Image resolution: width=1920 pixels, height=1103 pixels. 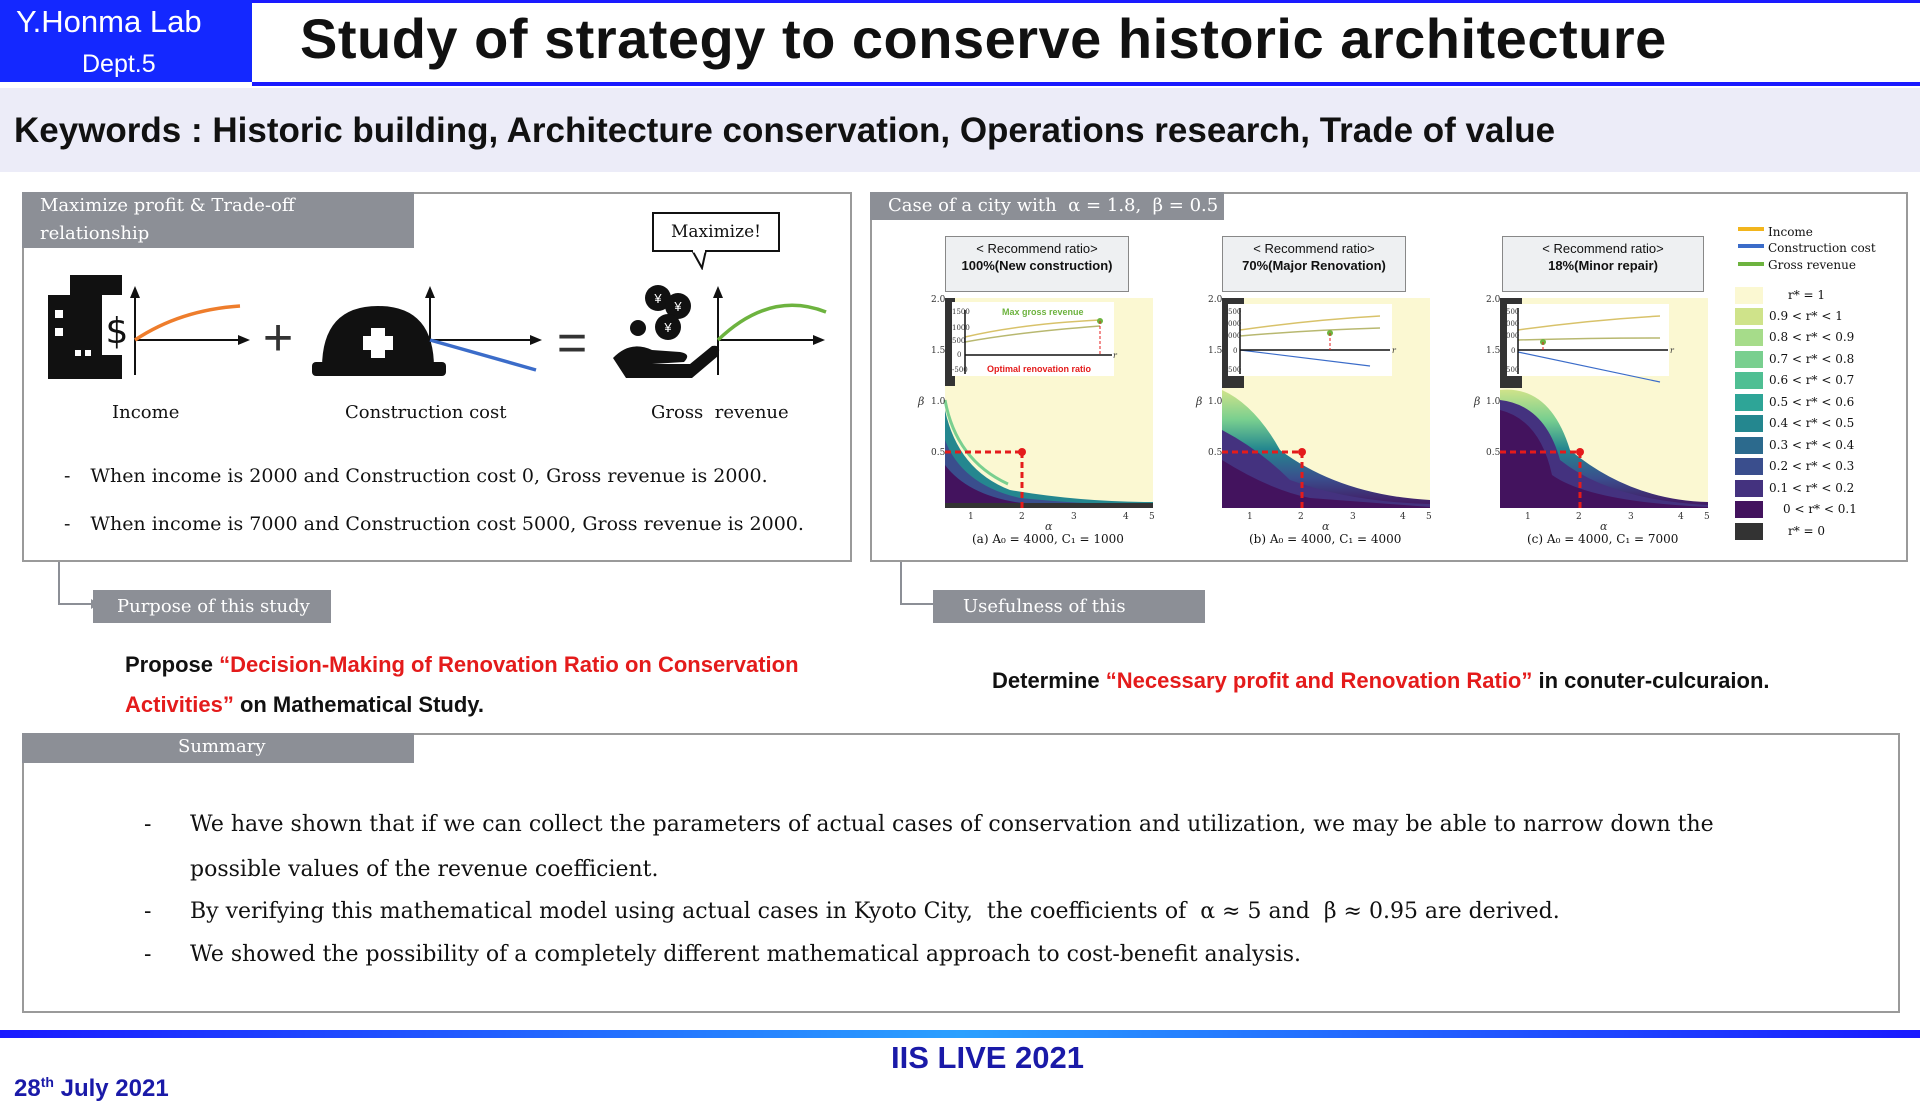 What do you see at coordinates (1493, 300) in the screenshot?
I see `y-tick: 2.0` at bounding box center [1493, 300].